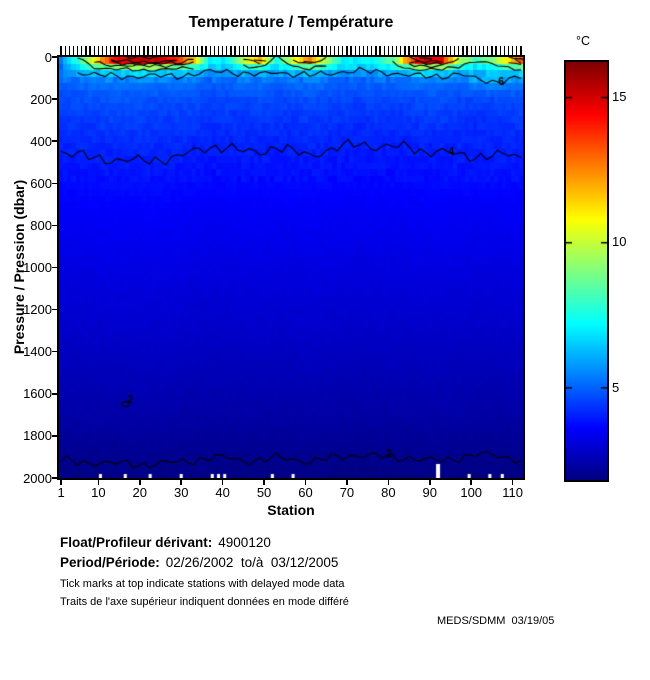 The image size is (650, 680). Describe the element at coordinates (430, 492) in the screenshot. I see `x-tick-label: 90` at that location.